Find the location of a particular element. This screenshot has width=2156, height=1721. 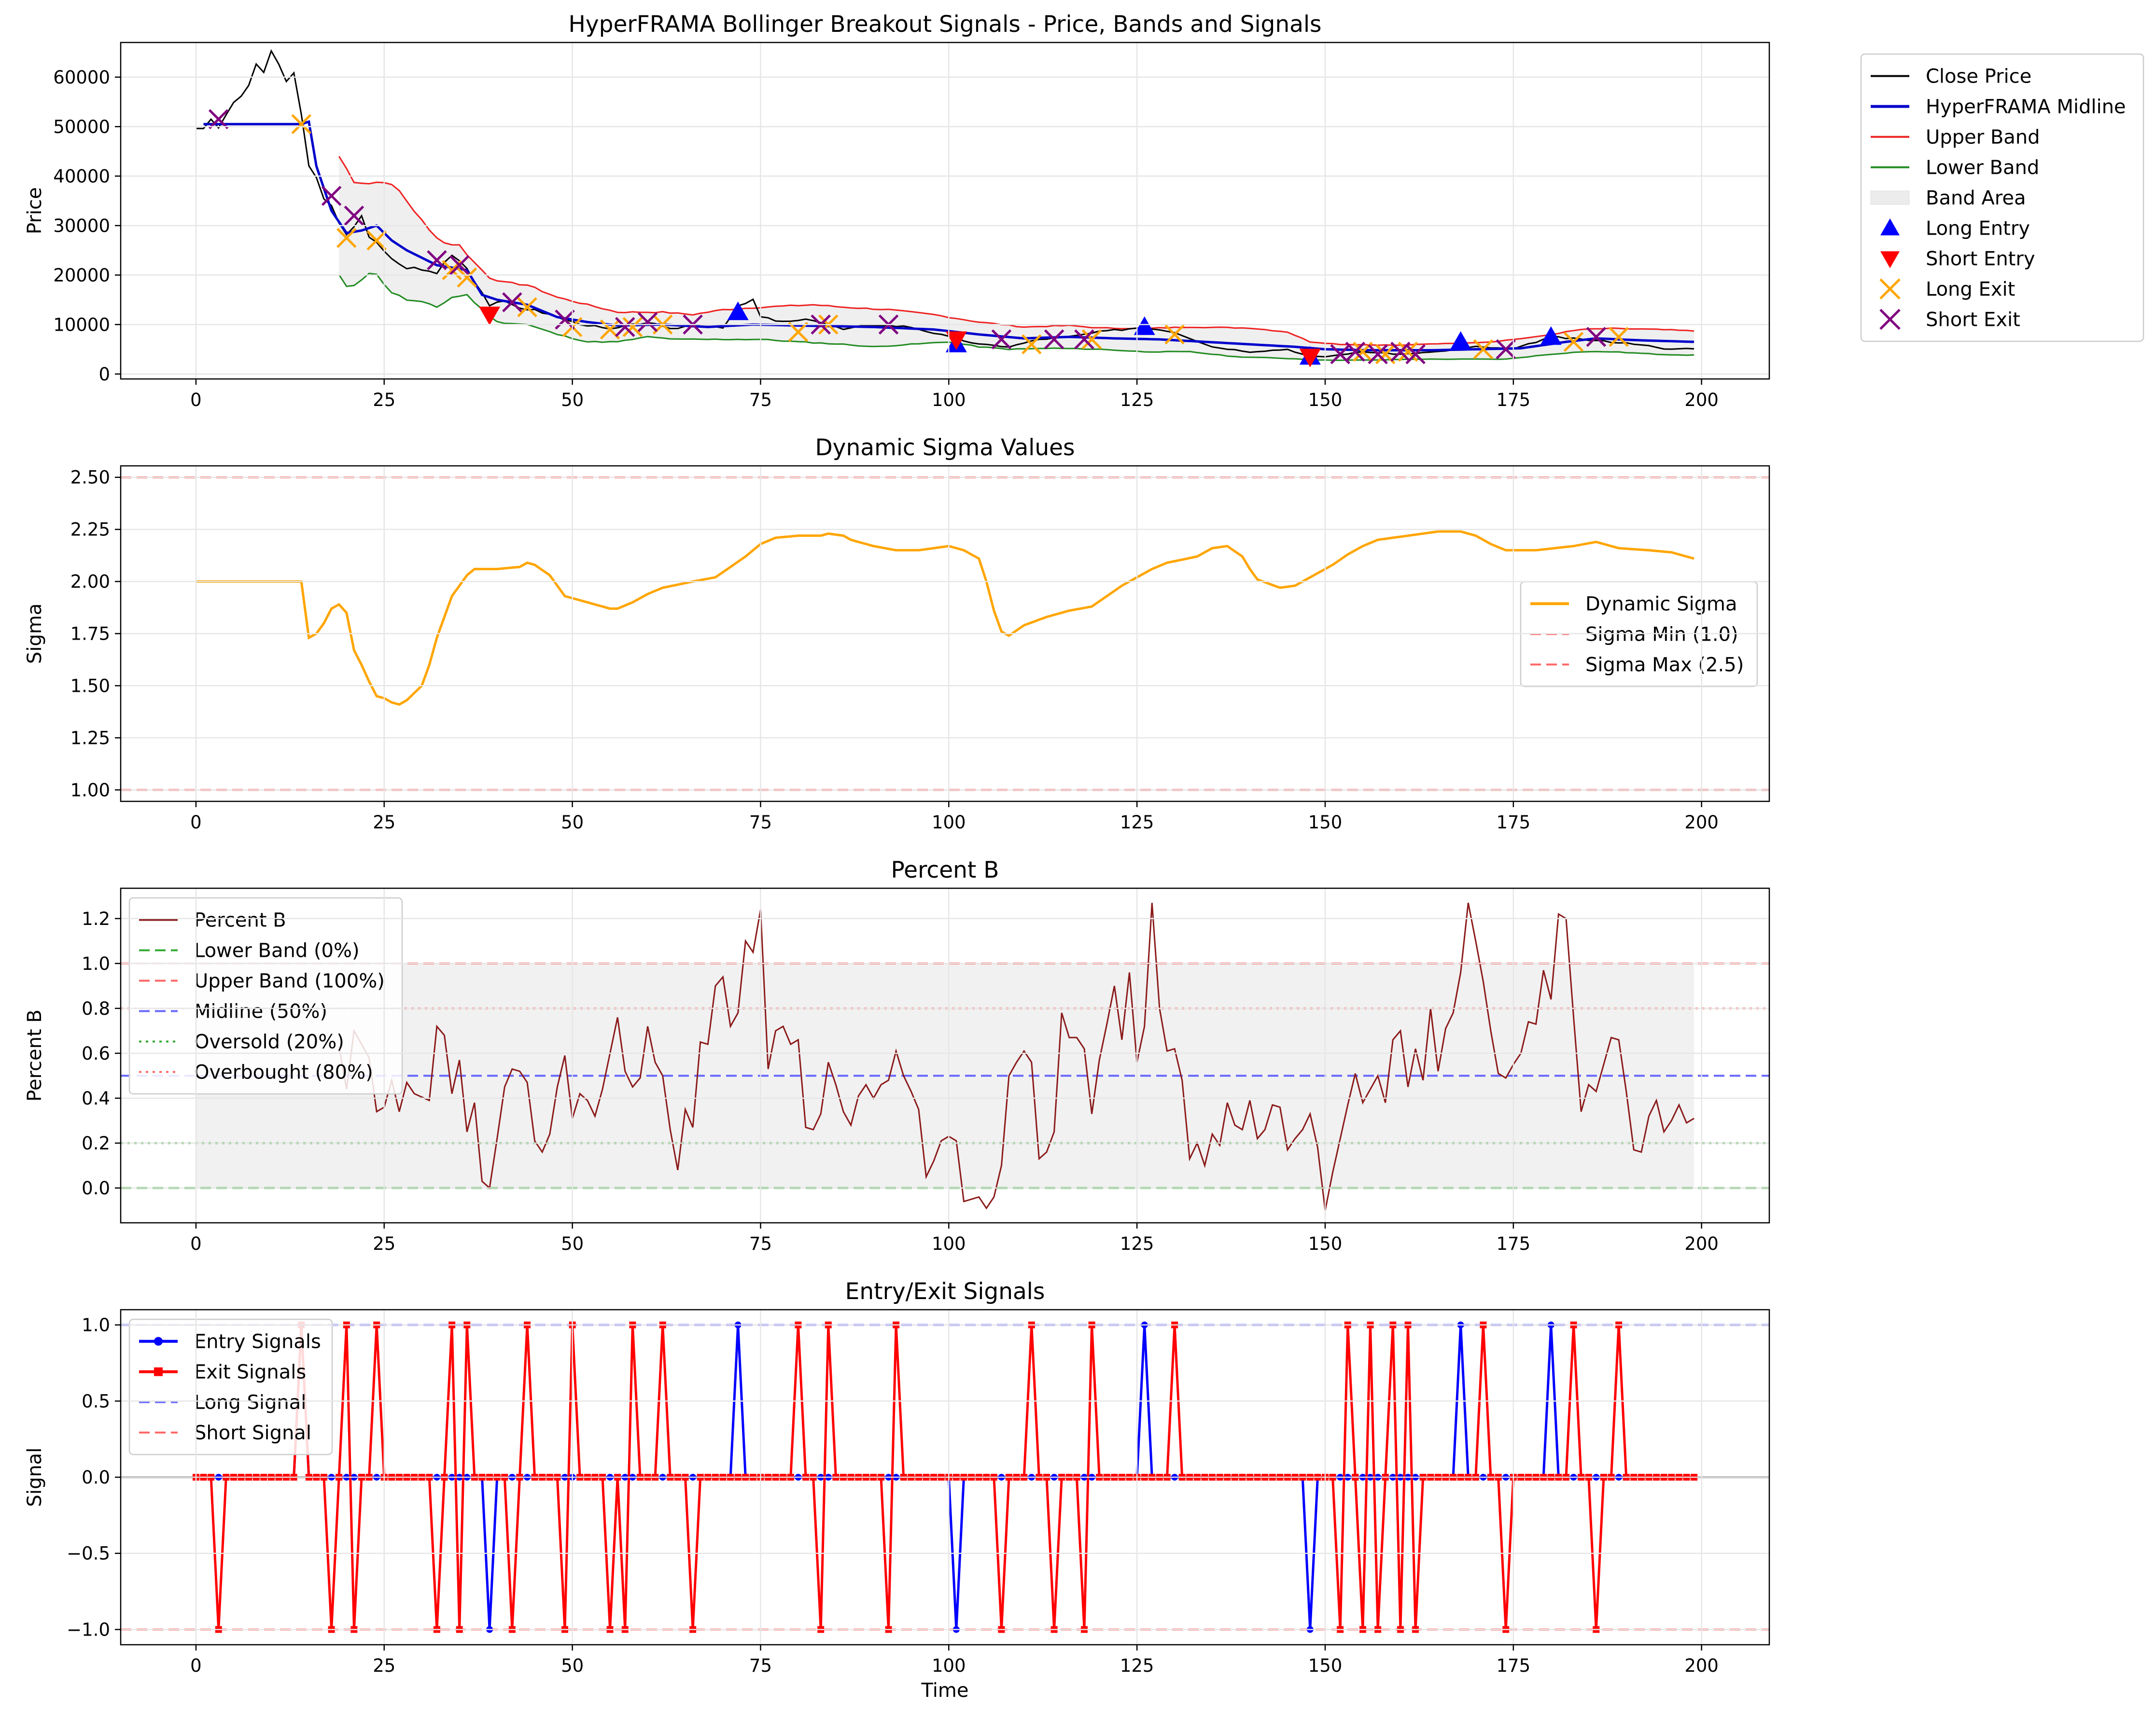

signals-x-tick-label-100: 100 is located at coordinates (949, 1665).